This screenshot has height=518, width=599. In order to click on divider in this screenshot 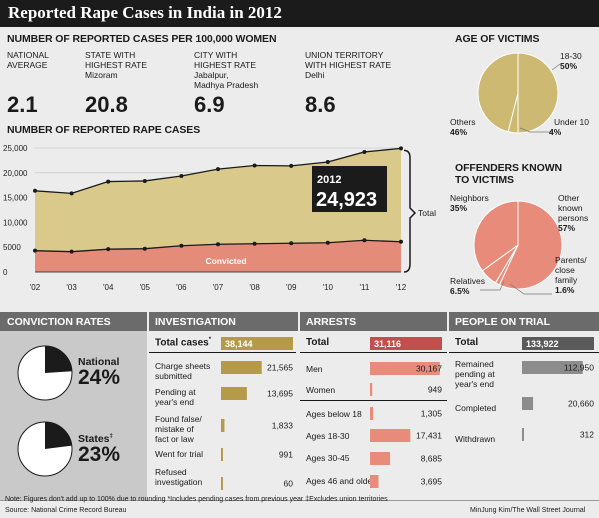, I will do `click(299, 406)`.